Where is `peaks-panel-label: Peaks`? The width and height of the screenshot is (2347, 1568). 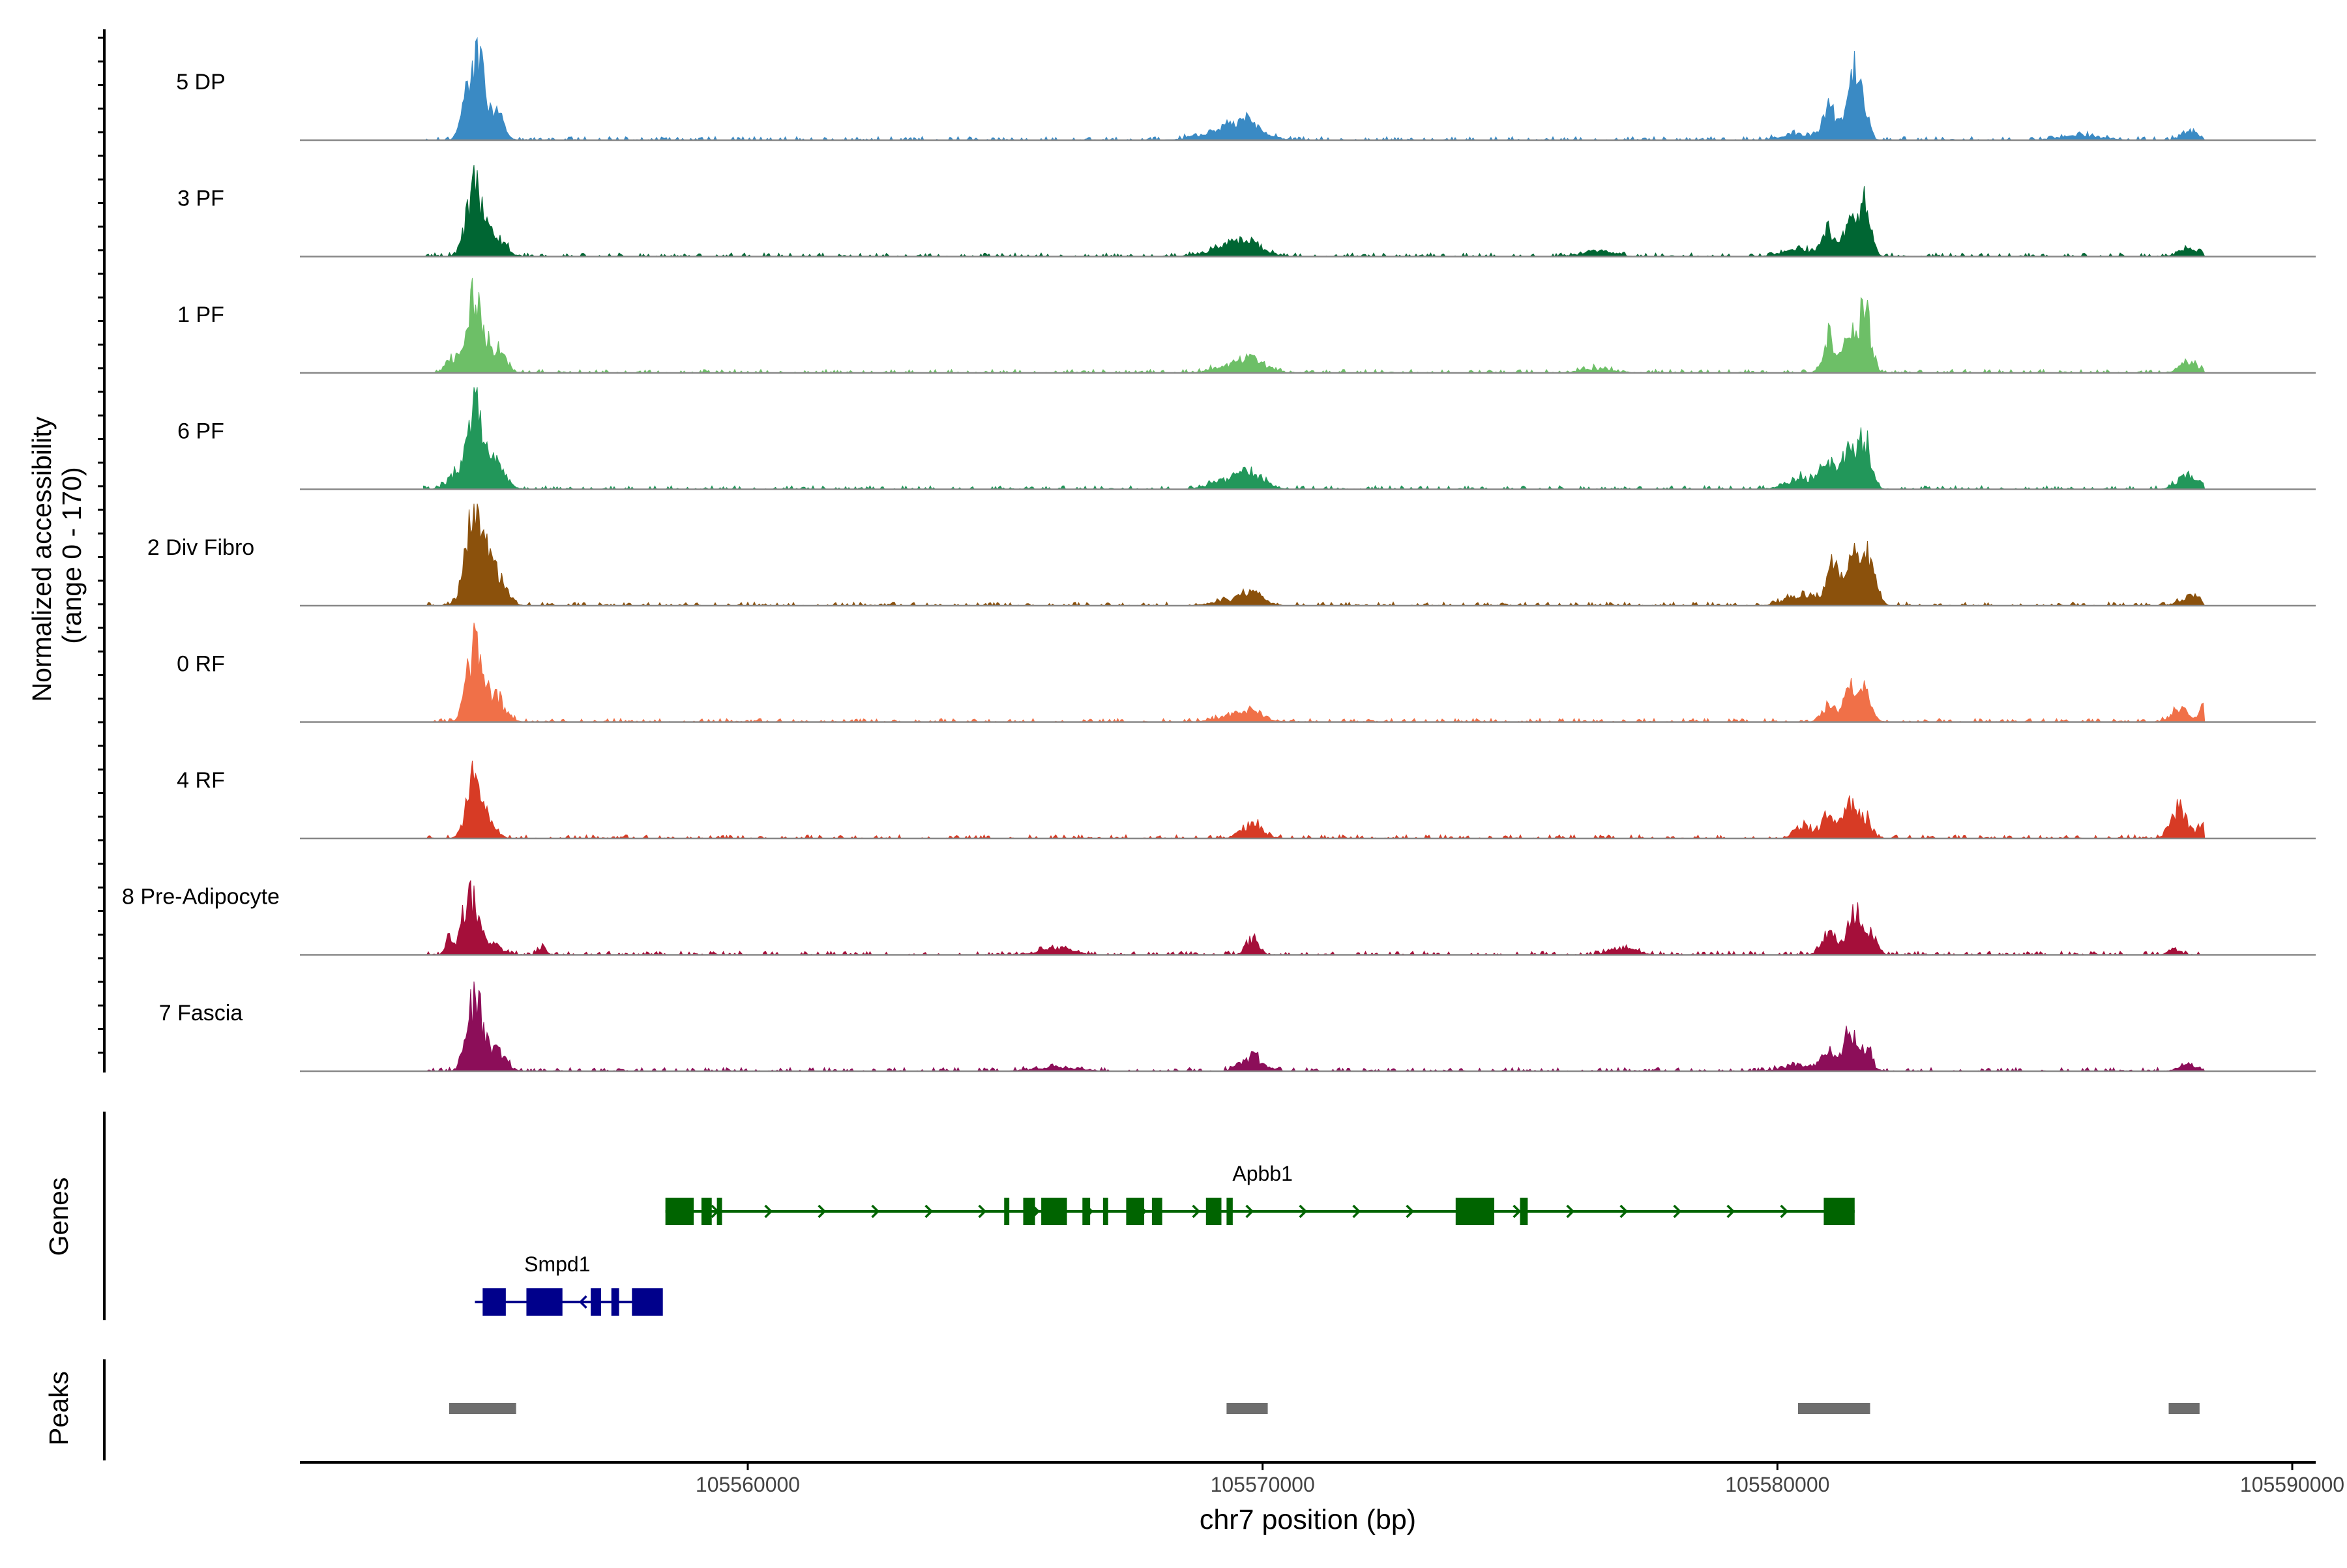 peaks-panel-label: Peaks is located at coordinates (59, 1408).